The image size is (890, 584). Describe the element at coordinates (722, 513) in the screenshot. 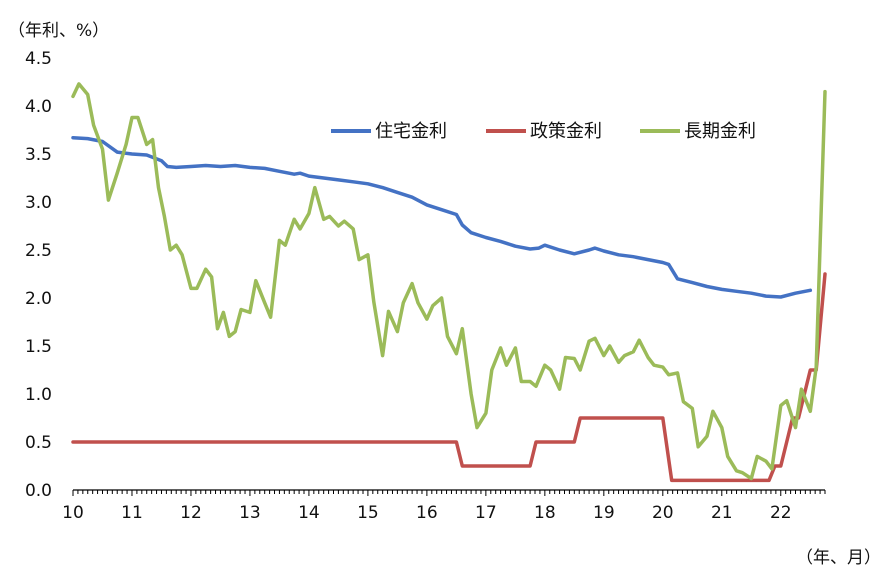

I see `x-tick-label: 21` at that location.